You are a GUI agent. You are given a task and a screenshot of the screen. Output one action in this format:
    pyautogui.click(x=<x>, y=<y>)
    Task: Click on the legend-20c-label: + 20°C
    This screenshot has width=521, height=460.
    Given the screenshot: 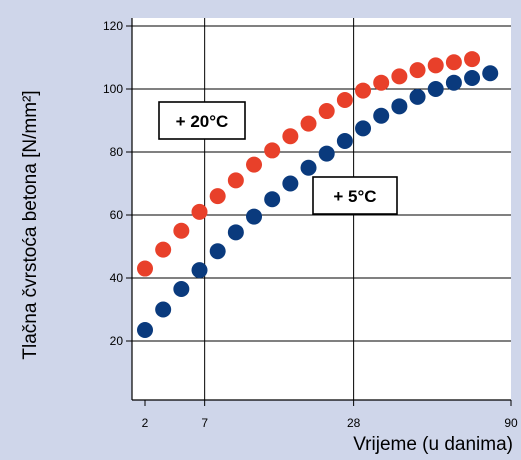 What is the action you would take?
    pyautogui.click(x=202, y=121)
    